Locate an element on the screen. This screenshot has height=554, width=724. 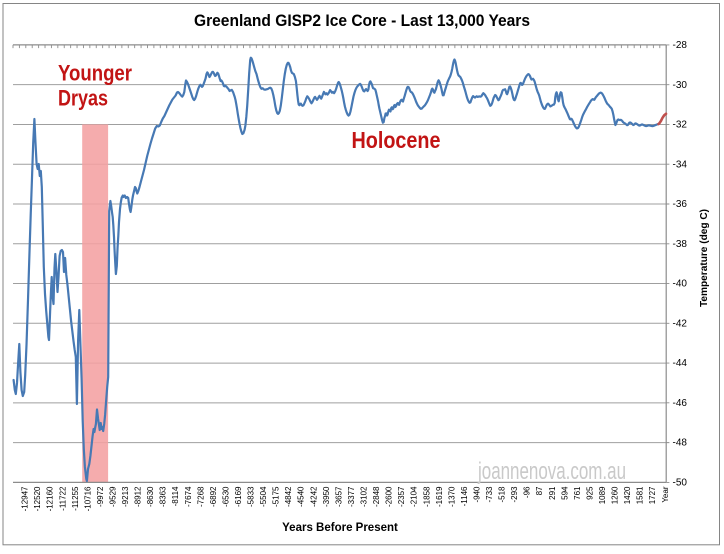
svg-text: -30 is located at coordinates (680, 85).